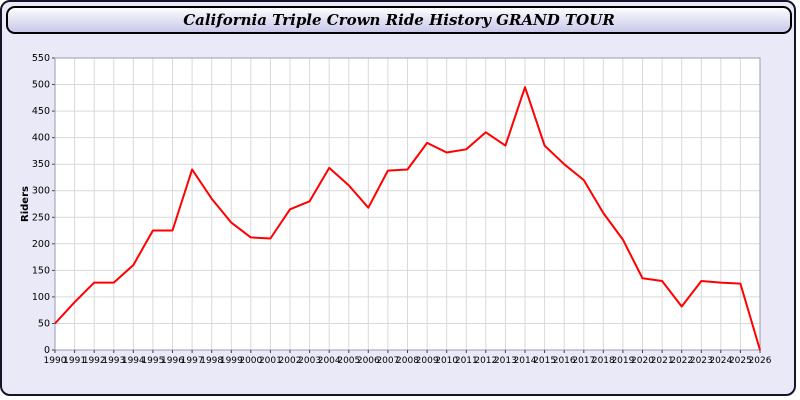 The width and height of the screenshot is (800, 400). What do you see at coordinates (41, 270) in the screenshot?
I see `svg-text: 150` at bounding box center [41, 270].